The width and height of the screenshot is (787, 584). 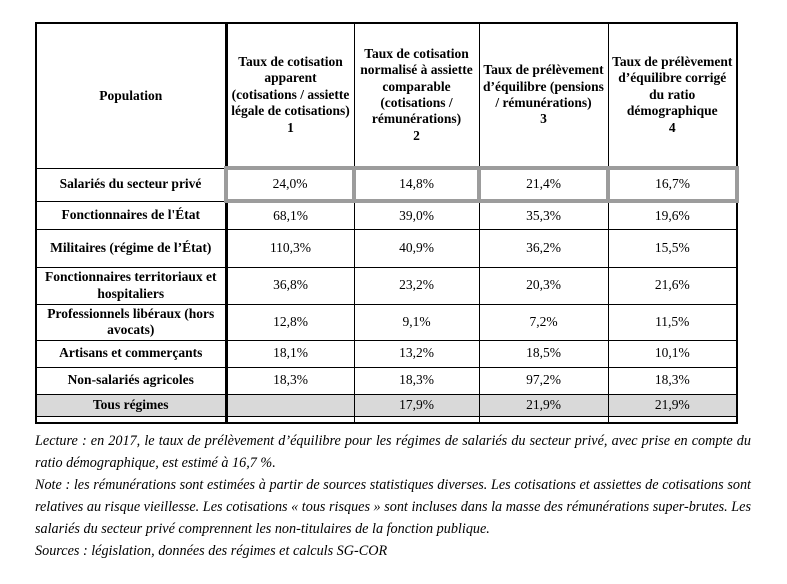 What do you see at coordinates (416, 353) in the screenshot?
I see `cell-value: 13,2%` at bounding box center [416, 353].